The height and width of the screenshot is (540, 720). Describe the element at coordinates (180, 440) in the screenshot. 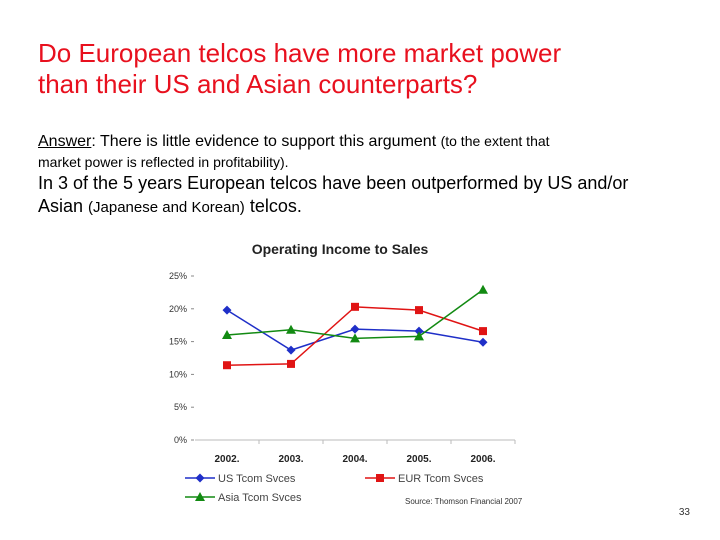

I see `y-tick-label: 0%` at that location.